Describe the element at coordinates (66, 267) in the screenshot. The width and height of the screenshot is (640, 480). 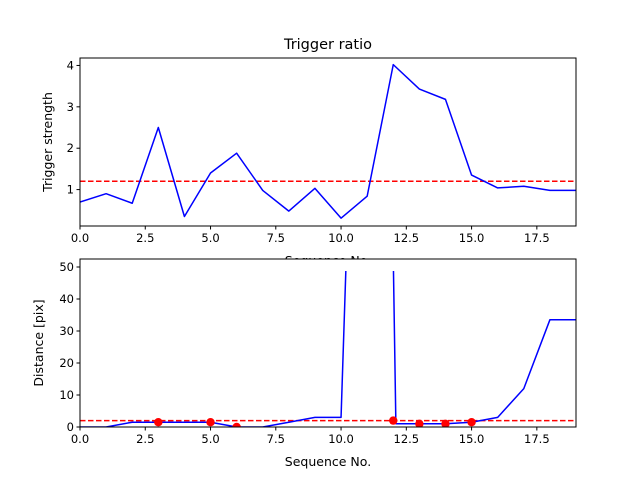
I see `y-tick-label: 50` at that location.